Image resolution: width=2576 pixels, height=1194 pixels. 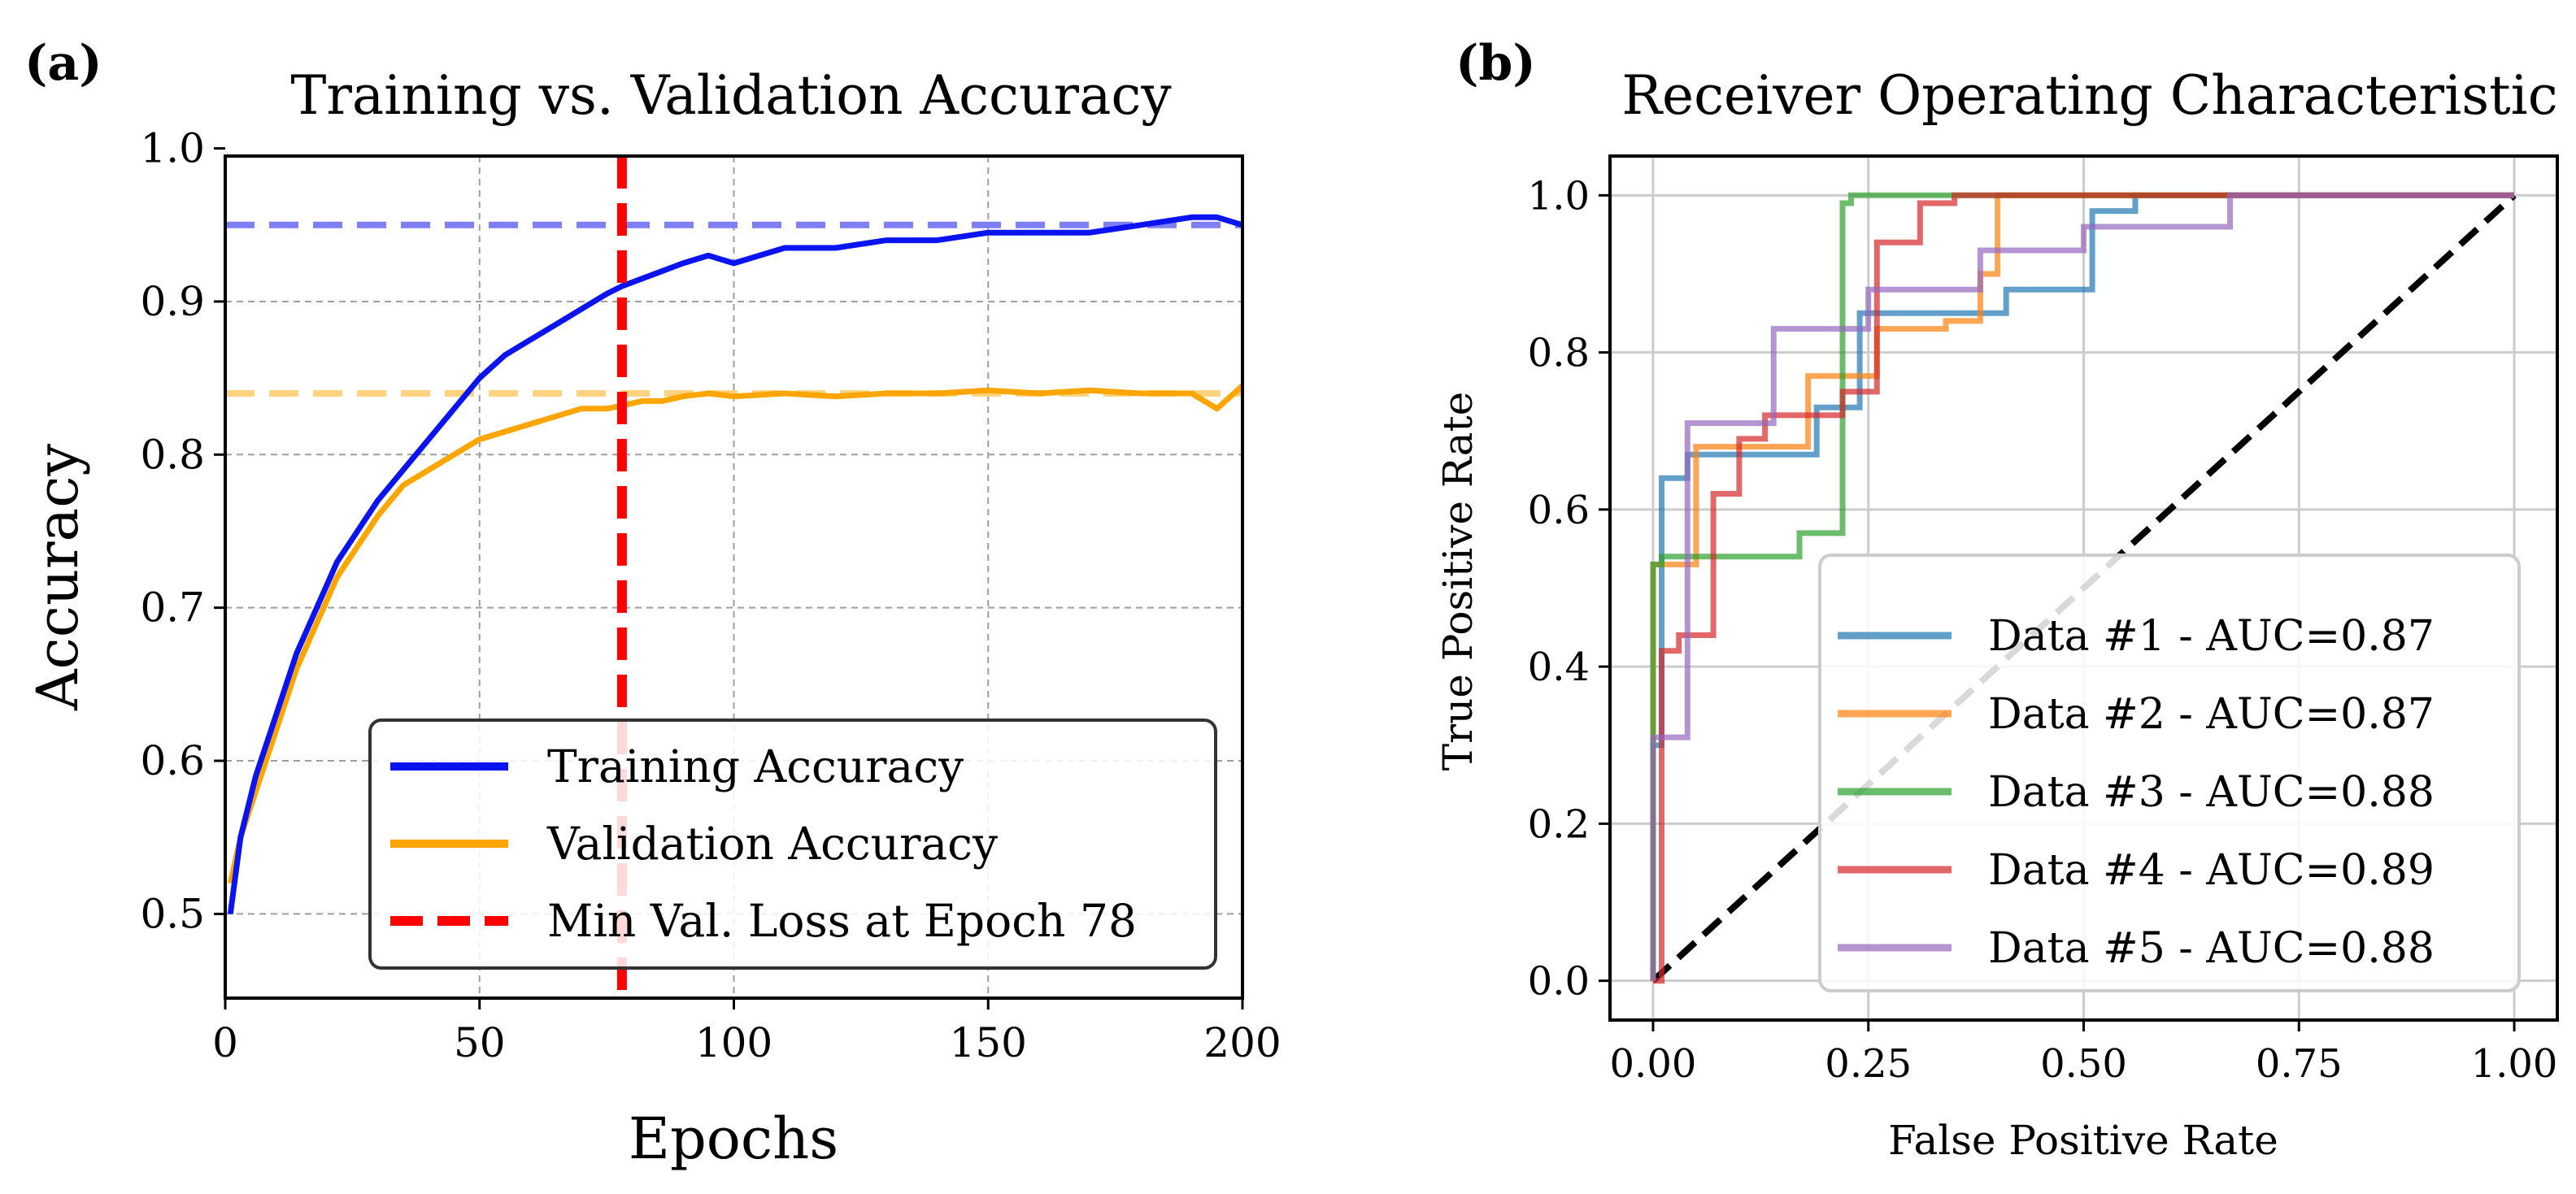 I want to click on panel-a-y-axis-label: Accuracy, so click(x=58, y=577).